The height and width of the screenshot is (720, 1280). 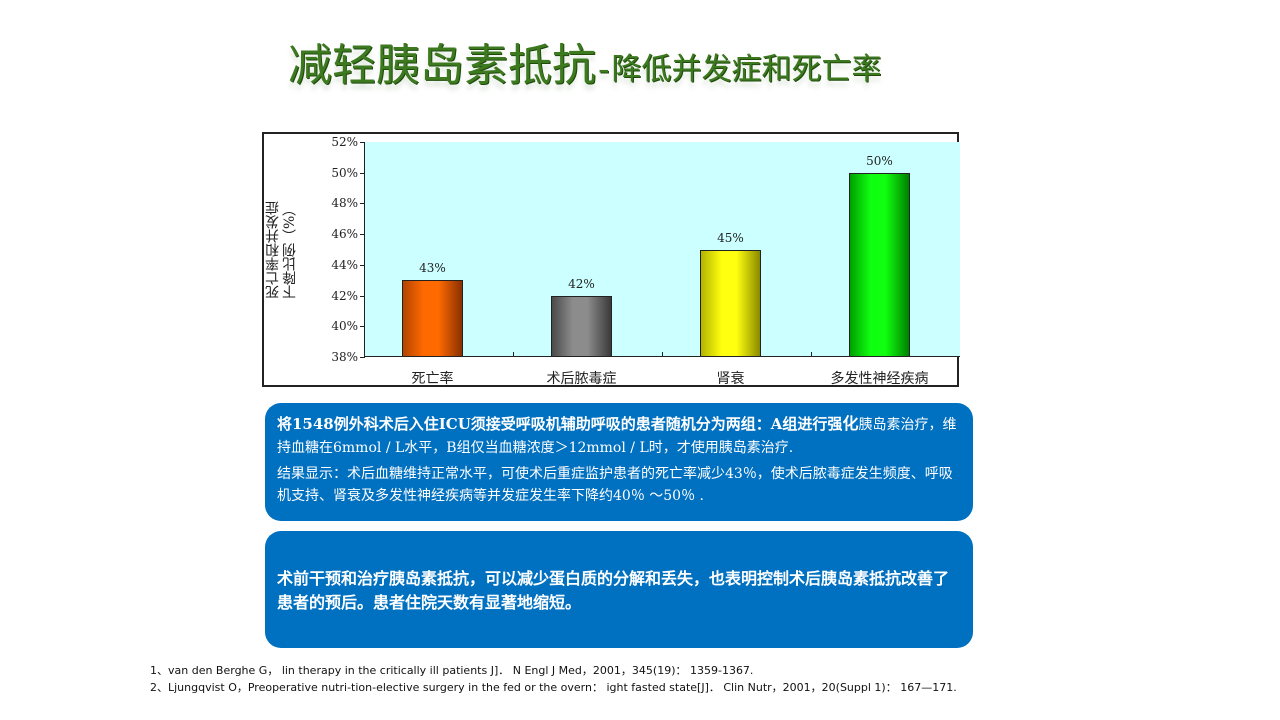 I want to click on study-description-line1: 将1548例外科术后入住ICU须接受呼吸机辅助呼吸的患者随机分为两组：A组进行强, so click(x=560, y=424).